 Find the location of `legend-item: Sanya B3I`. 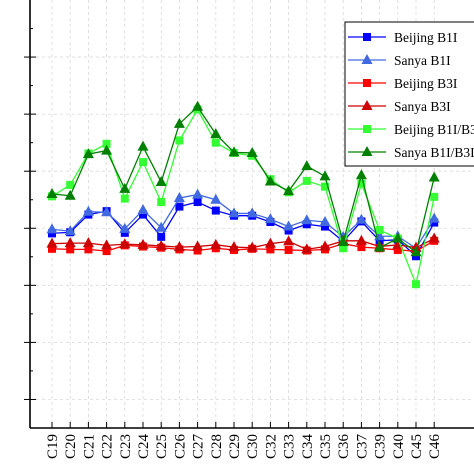

legend-item: Sanya B3I is located at coordinates (399, 106).